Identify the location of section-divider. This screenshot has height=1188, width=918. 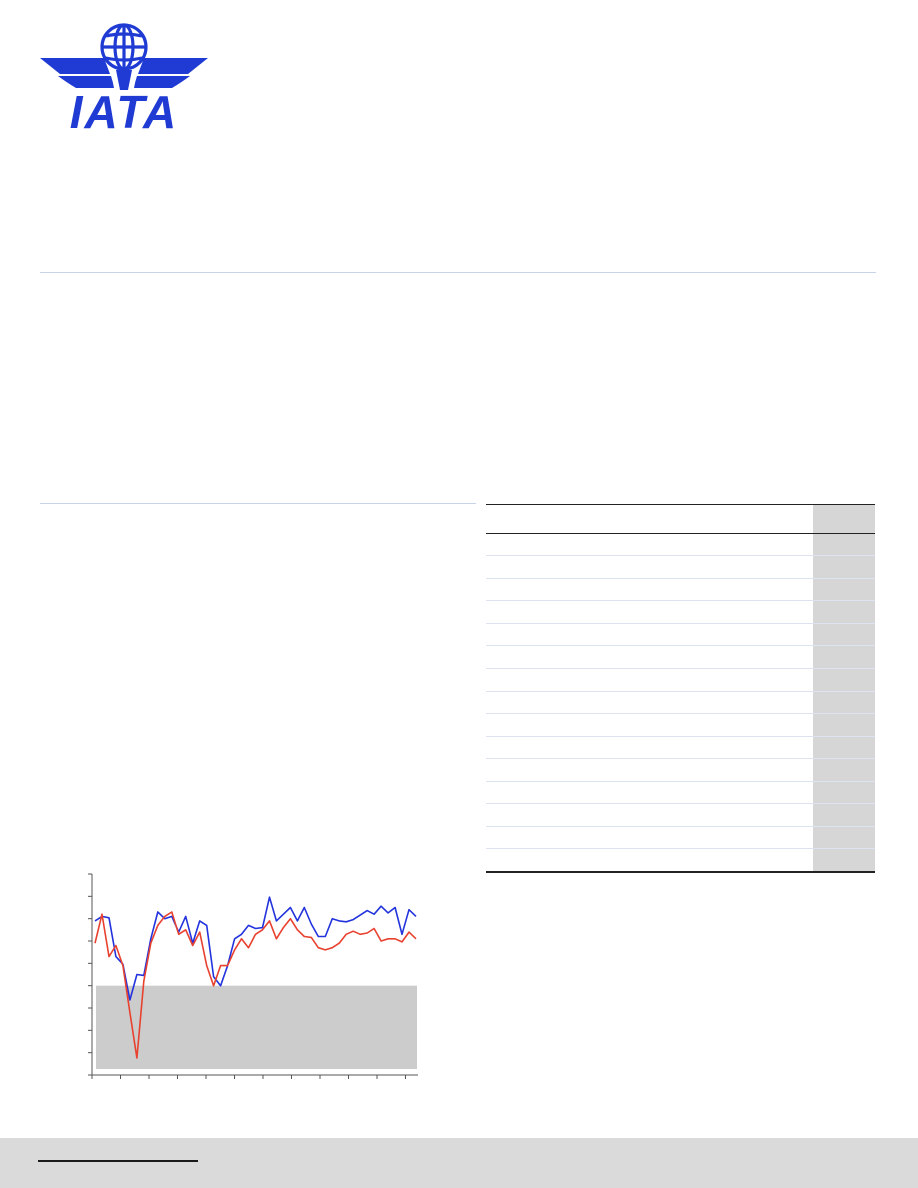
(258, 503).